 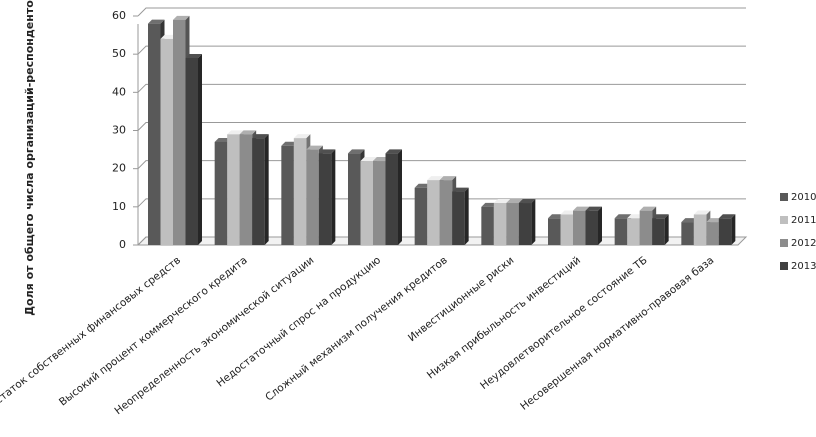 What do you see at coordinates (119, 168) in the screenshot?
I see `y-tick-label: 20` at bounding box center [119, 168].